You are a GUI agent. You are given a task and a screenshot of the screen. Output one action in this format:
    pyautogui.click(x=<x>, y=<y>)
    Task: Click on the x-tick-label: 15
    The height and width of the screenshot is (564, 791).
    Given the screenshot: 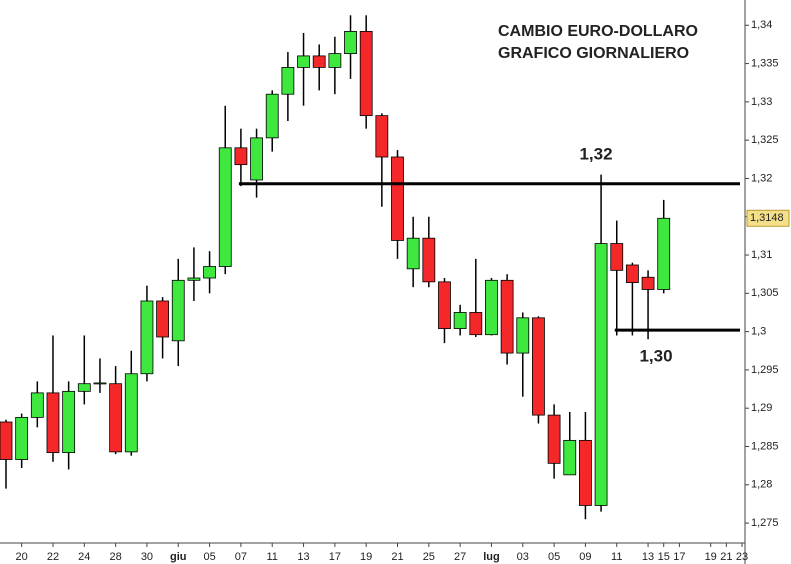 What is the action you would take?
    pyautogui.click(x=664, y=557)
    